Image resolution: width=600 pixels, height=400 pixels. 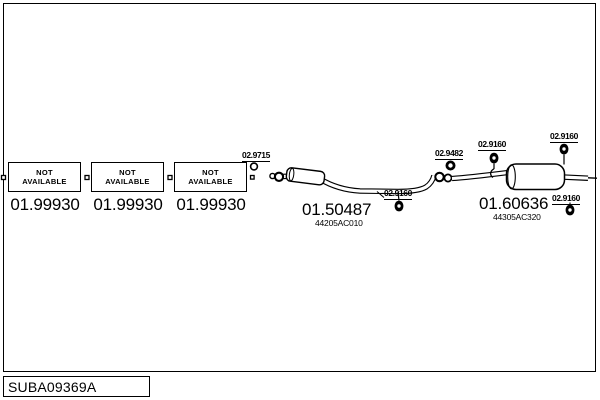 What do you see at coordinates (449, 154) in the screenshot?
I see `gasket-part-label: 02.9482` at bounding box center [449, 154].